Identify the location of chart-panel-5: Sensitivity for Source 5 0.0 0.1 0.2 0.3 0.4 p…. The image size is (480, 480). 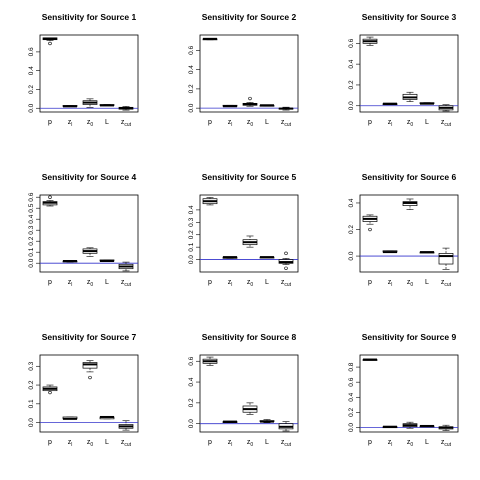
(243, 230).